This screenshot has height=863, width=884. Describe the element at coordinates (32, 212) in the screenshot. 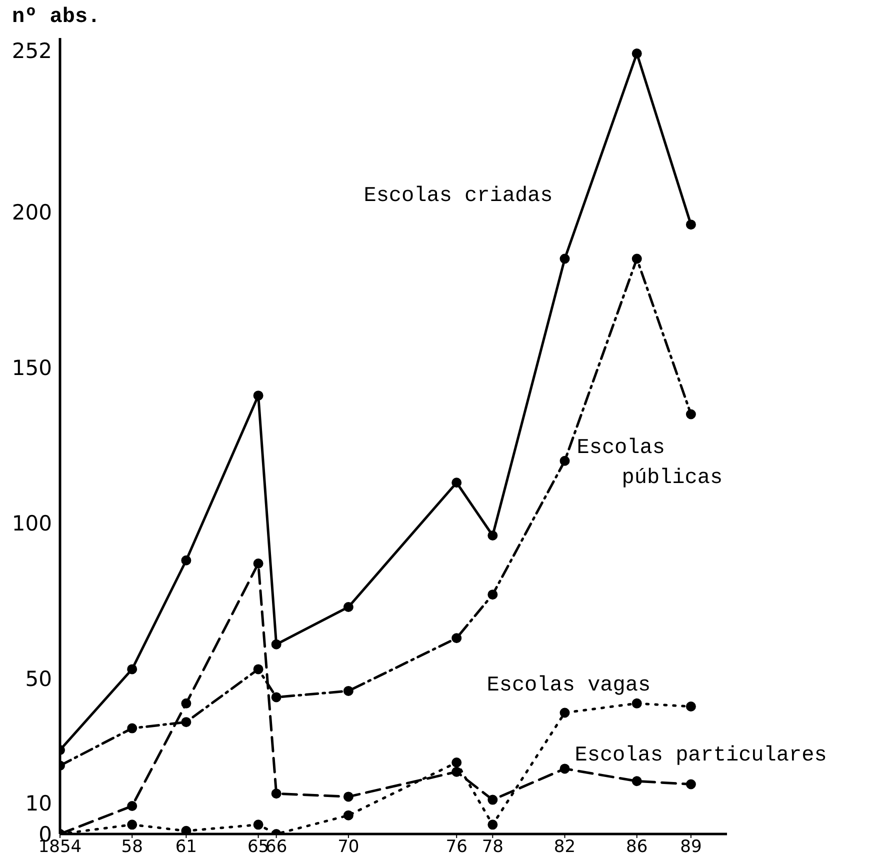

I see `y-tick-label: 200` at that location.